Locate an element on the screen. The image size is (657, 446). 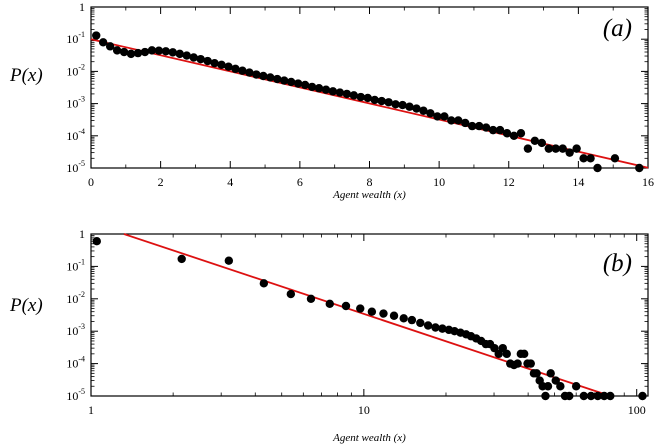
x-axis-label: Agent wealth (x) is located at coordinates (369, 438).